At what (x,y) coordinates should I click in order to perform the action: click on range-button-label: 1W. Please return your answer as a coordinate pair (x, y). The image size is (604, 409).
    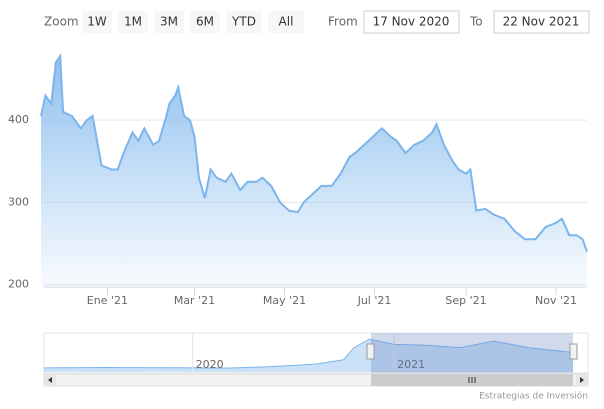
    Looking at the image, I should click on (97, 22).